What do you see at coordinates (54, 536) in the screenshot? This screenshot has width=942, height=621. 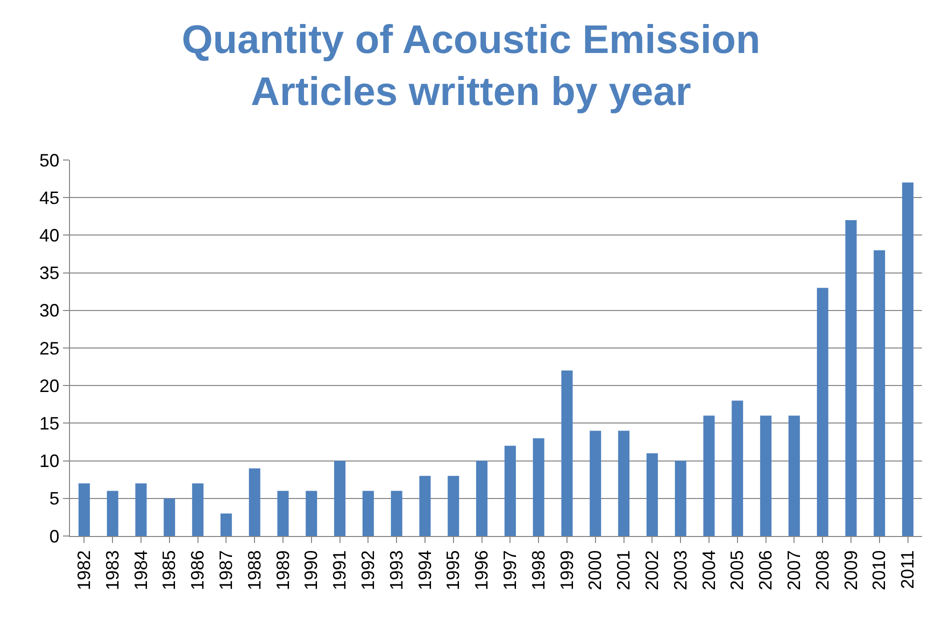 I see `y-tick-label: 0` at bounding box center [54, 536].